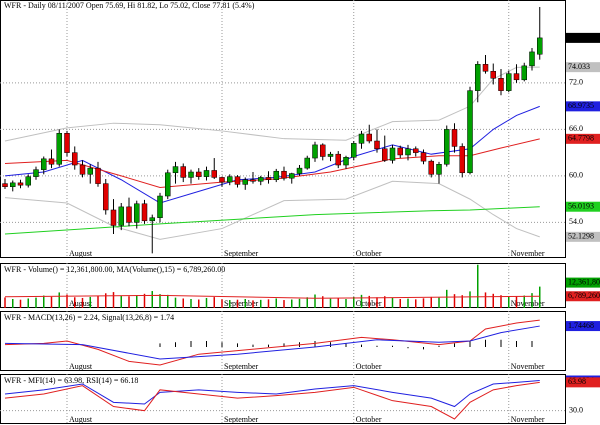  I want to click on value-box-label: 74.033, so click(579, 66).